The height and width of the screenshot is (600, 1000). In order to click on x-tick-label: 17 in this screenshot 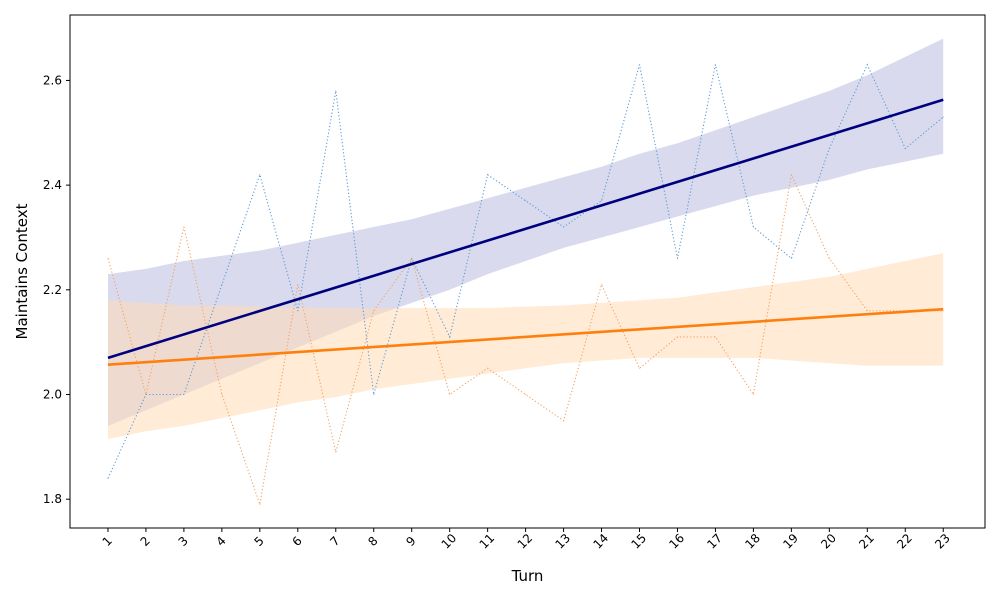, I will do `click(714, 541)`.